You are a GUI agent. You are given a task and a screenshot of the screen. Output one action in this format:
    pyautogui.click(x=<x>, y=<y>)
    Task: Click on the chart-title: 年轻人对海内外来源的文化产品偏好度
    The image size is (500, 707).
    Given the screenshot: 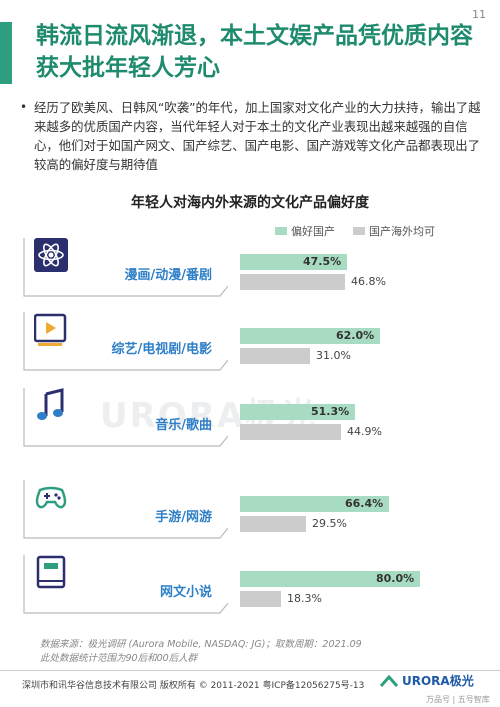 What is the action you would take?
    pyautogui.click(x=250, y=203)
    